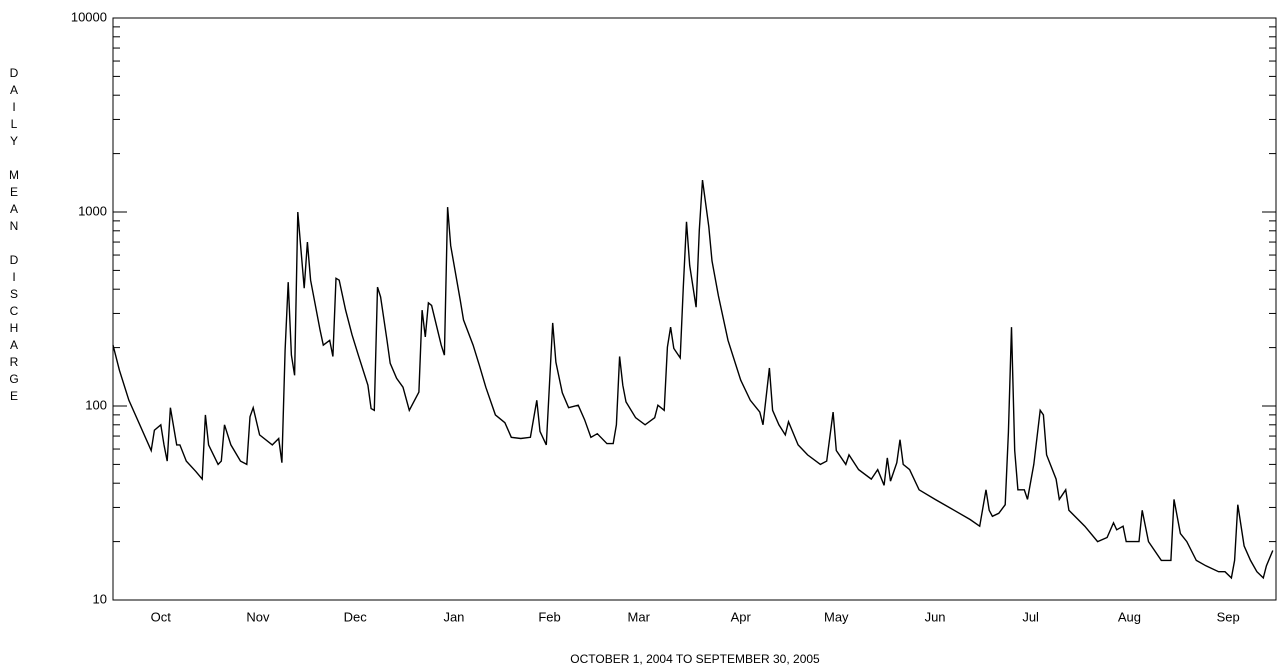  What do you see at coordinates (92, 210) in the screenshot?
I see `y-tick-label: 1000` at bounding box center [92, 210].